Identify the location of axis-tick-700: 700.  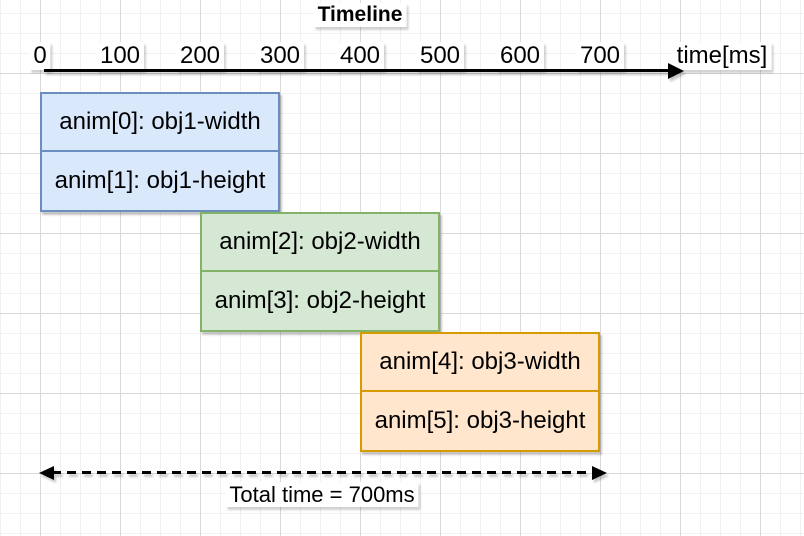
(600, 56).